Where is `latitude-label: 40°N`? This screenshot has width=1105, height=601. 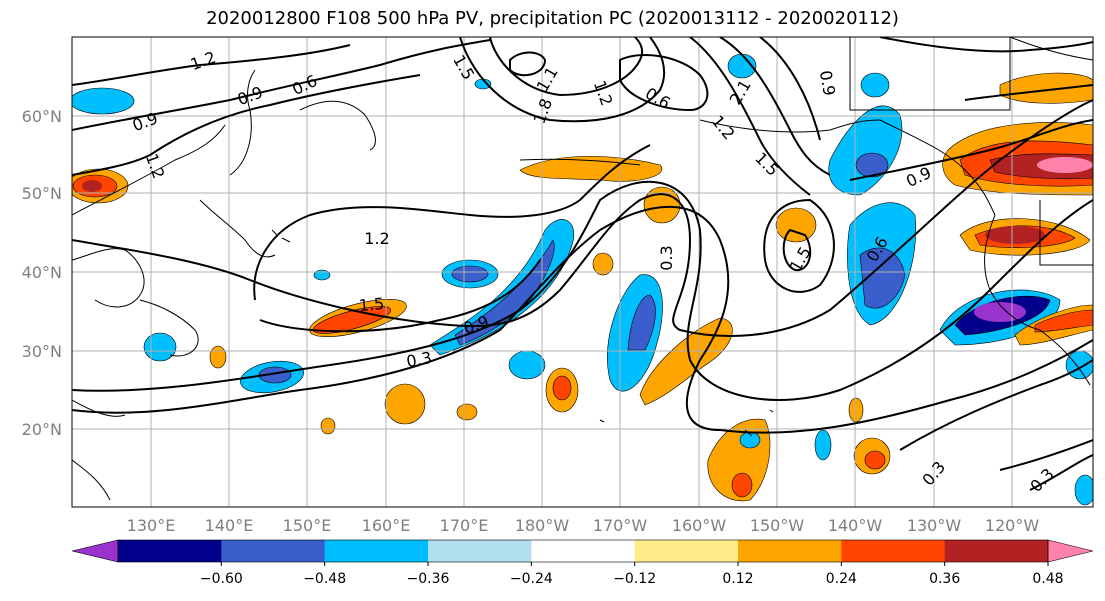 latitude-label: 40°N is located at coordinates (42, 272).